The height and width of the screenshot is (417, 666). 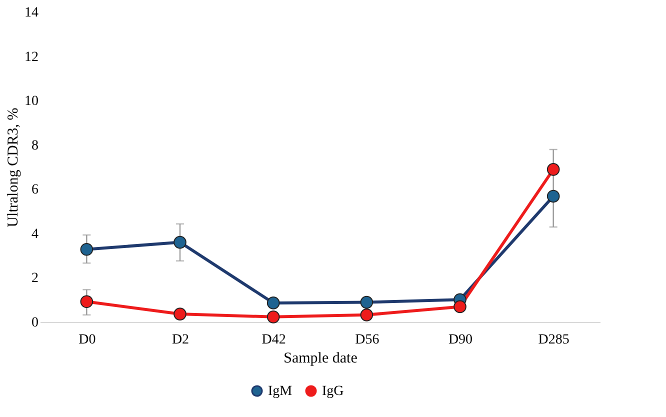 I want to click on x-tick-label: D0, so click(x=87, y=340).